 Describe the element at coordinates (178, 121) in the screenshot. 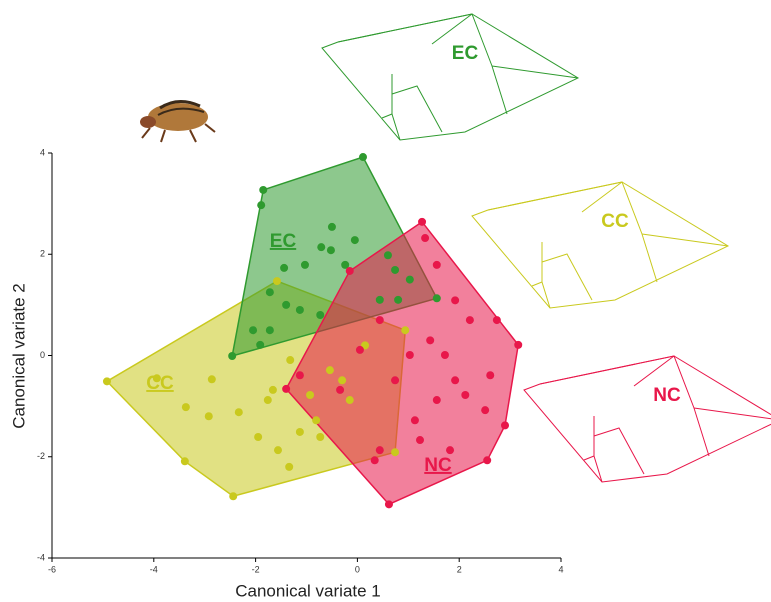

I see `beetle` at that location.